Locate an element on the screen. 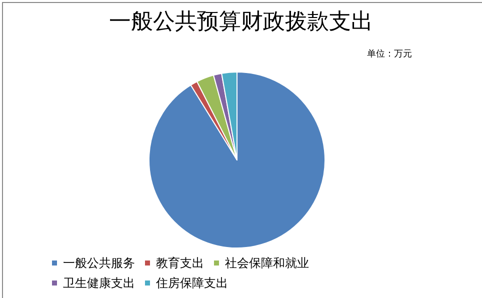  legend-label: 一般公共服务 is located at coordinates (99, 263).